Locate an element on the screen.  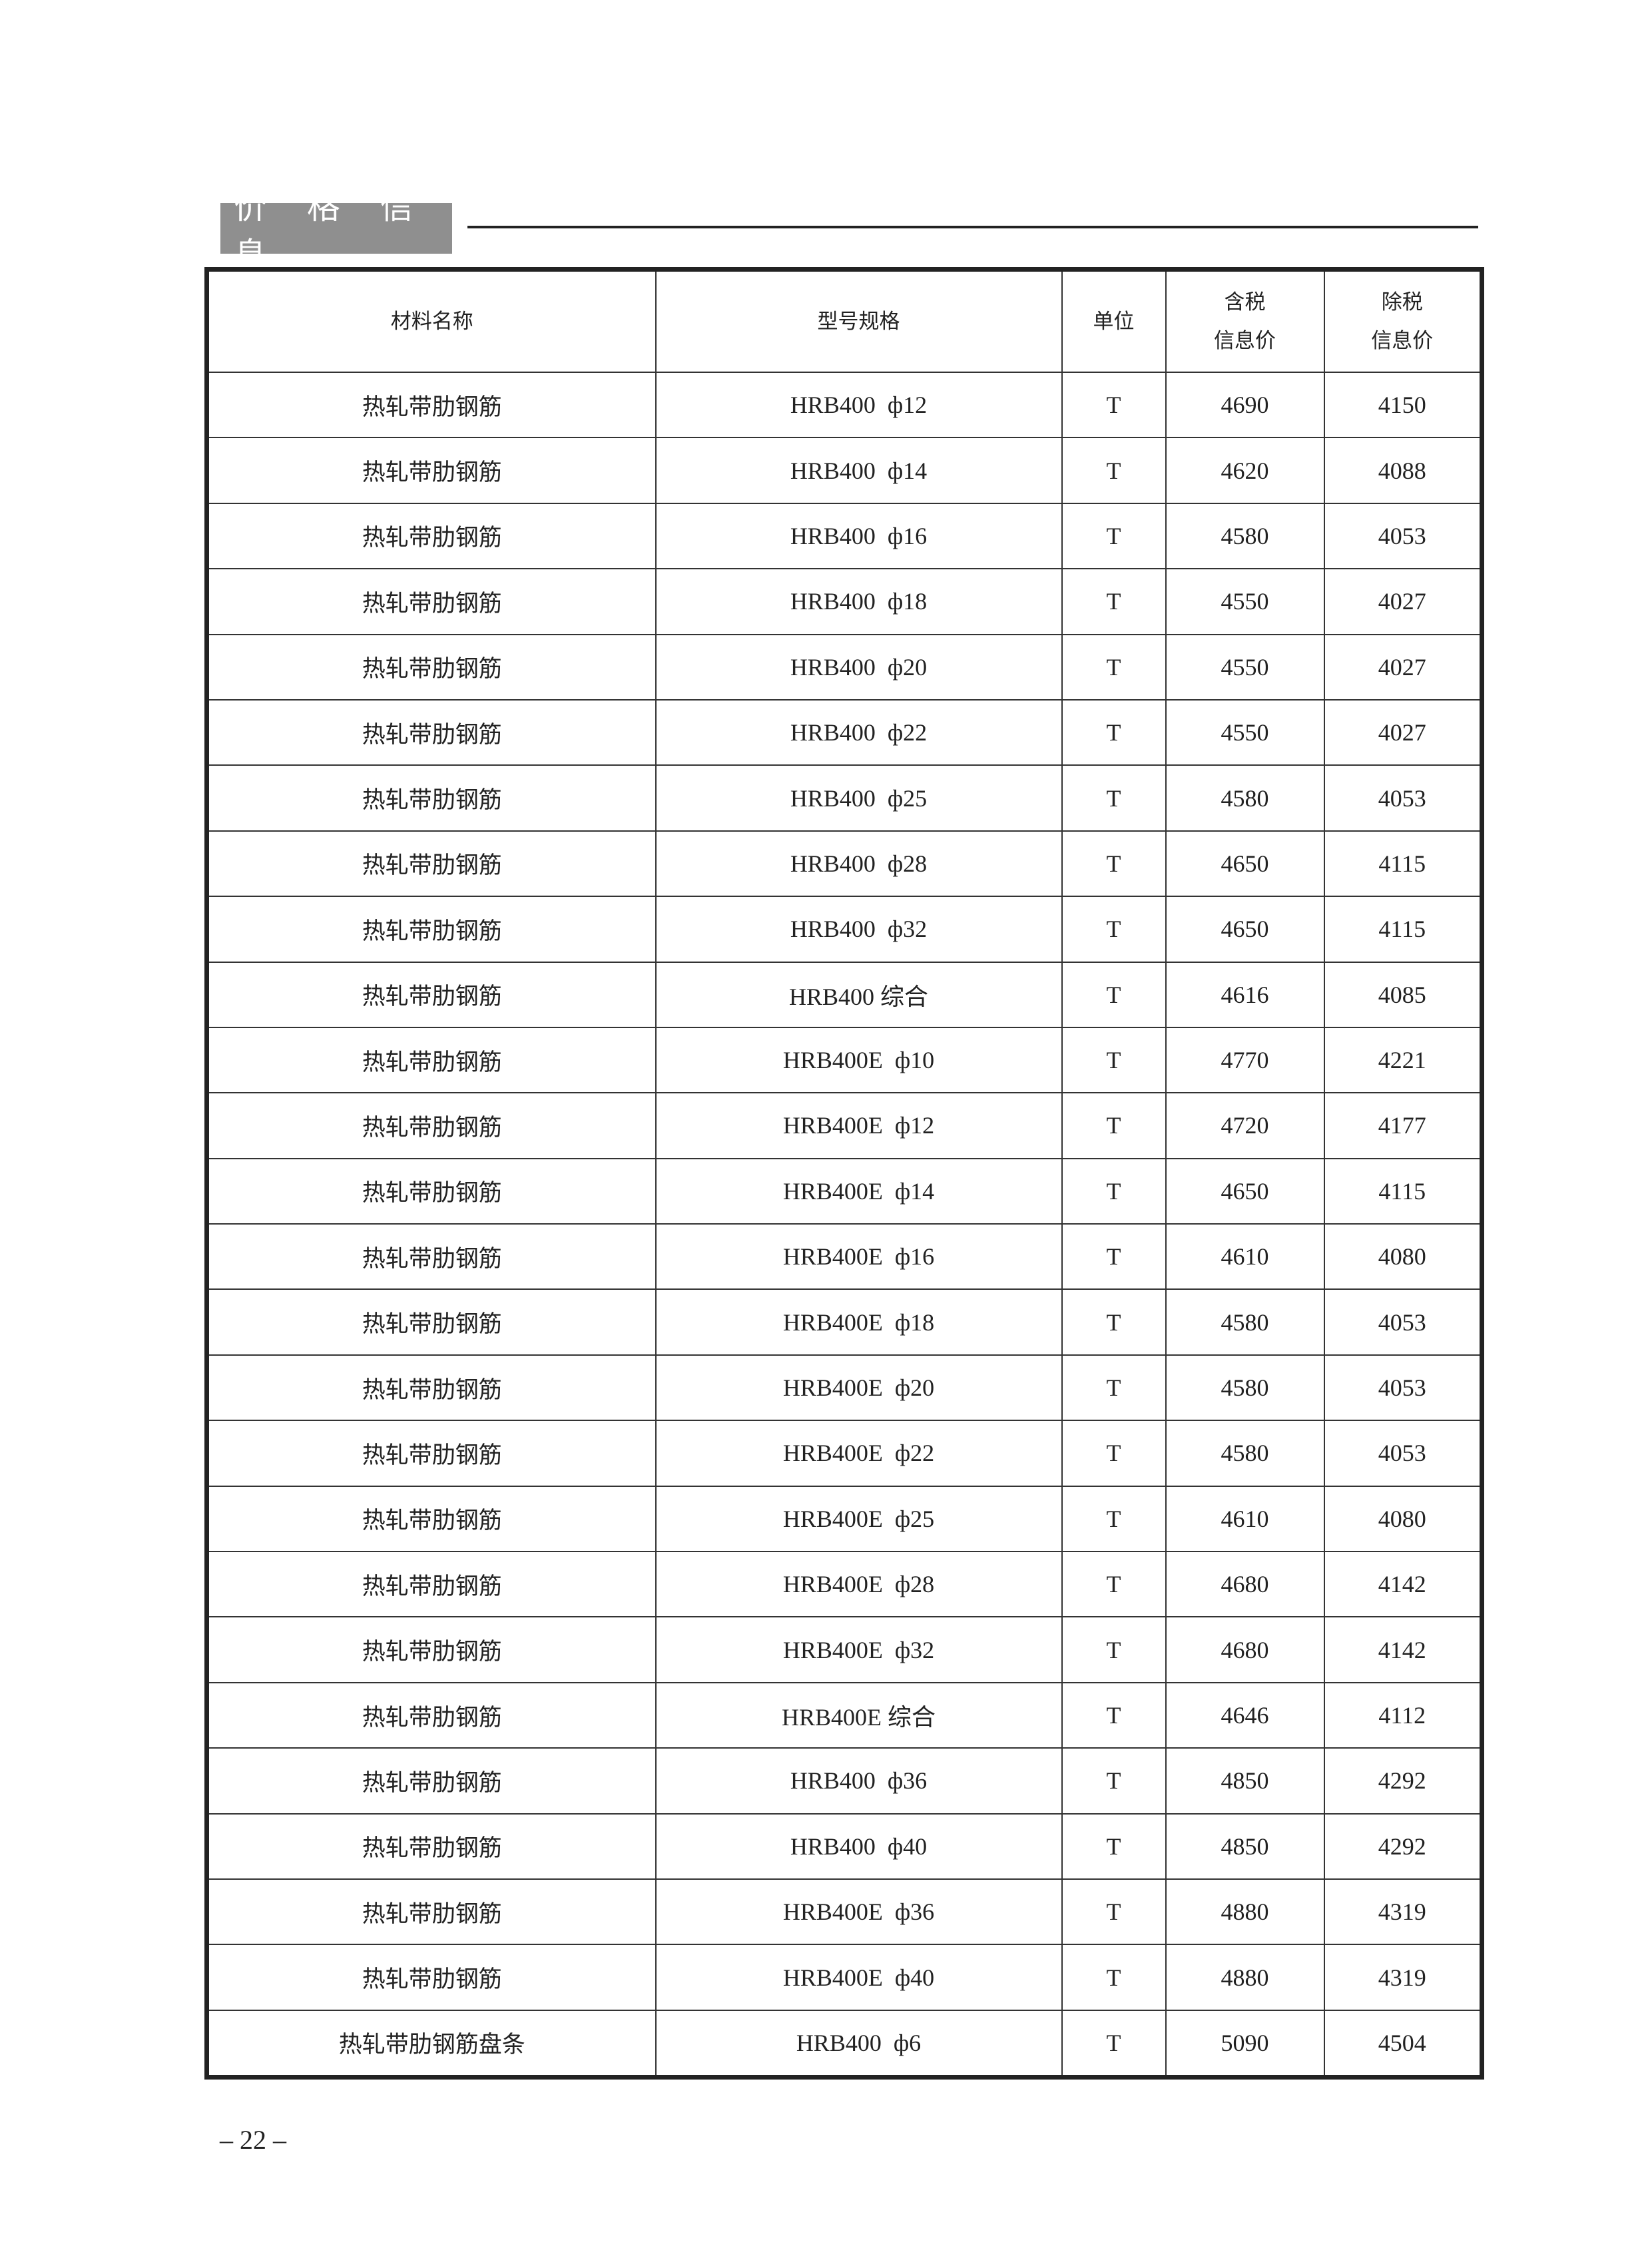
table-row: 热轧带肋钢筋 HRB400E ф18 T 4580 4053 is located at coordinates (844, 1322).